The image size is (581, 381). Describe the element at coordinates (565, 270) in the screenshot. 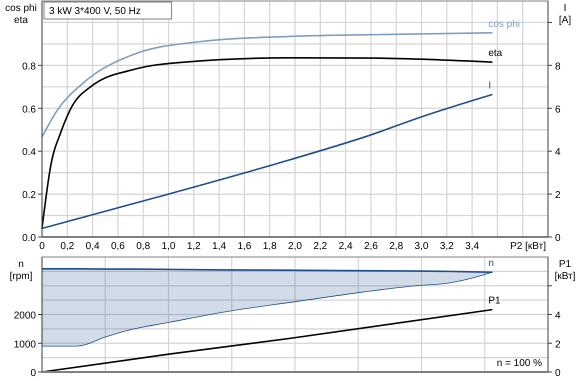

I see `y2-axis-title: P1 [кВт]` at that location.